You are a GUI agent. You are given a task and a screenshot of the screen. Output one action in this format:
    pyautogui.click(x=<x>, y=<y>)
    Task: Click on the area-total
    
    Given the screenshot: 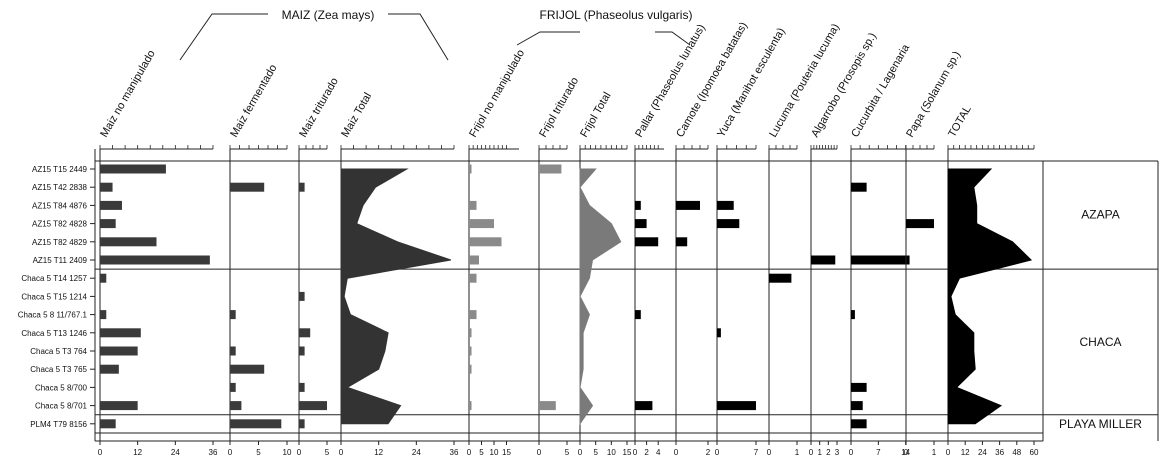 What is the action you would take?
    pyautogui.click(x=990, y=296)
    